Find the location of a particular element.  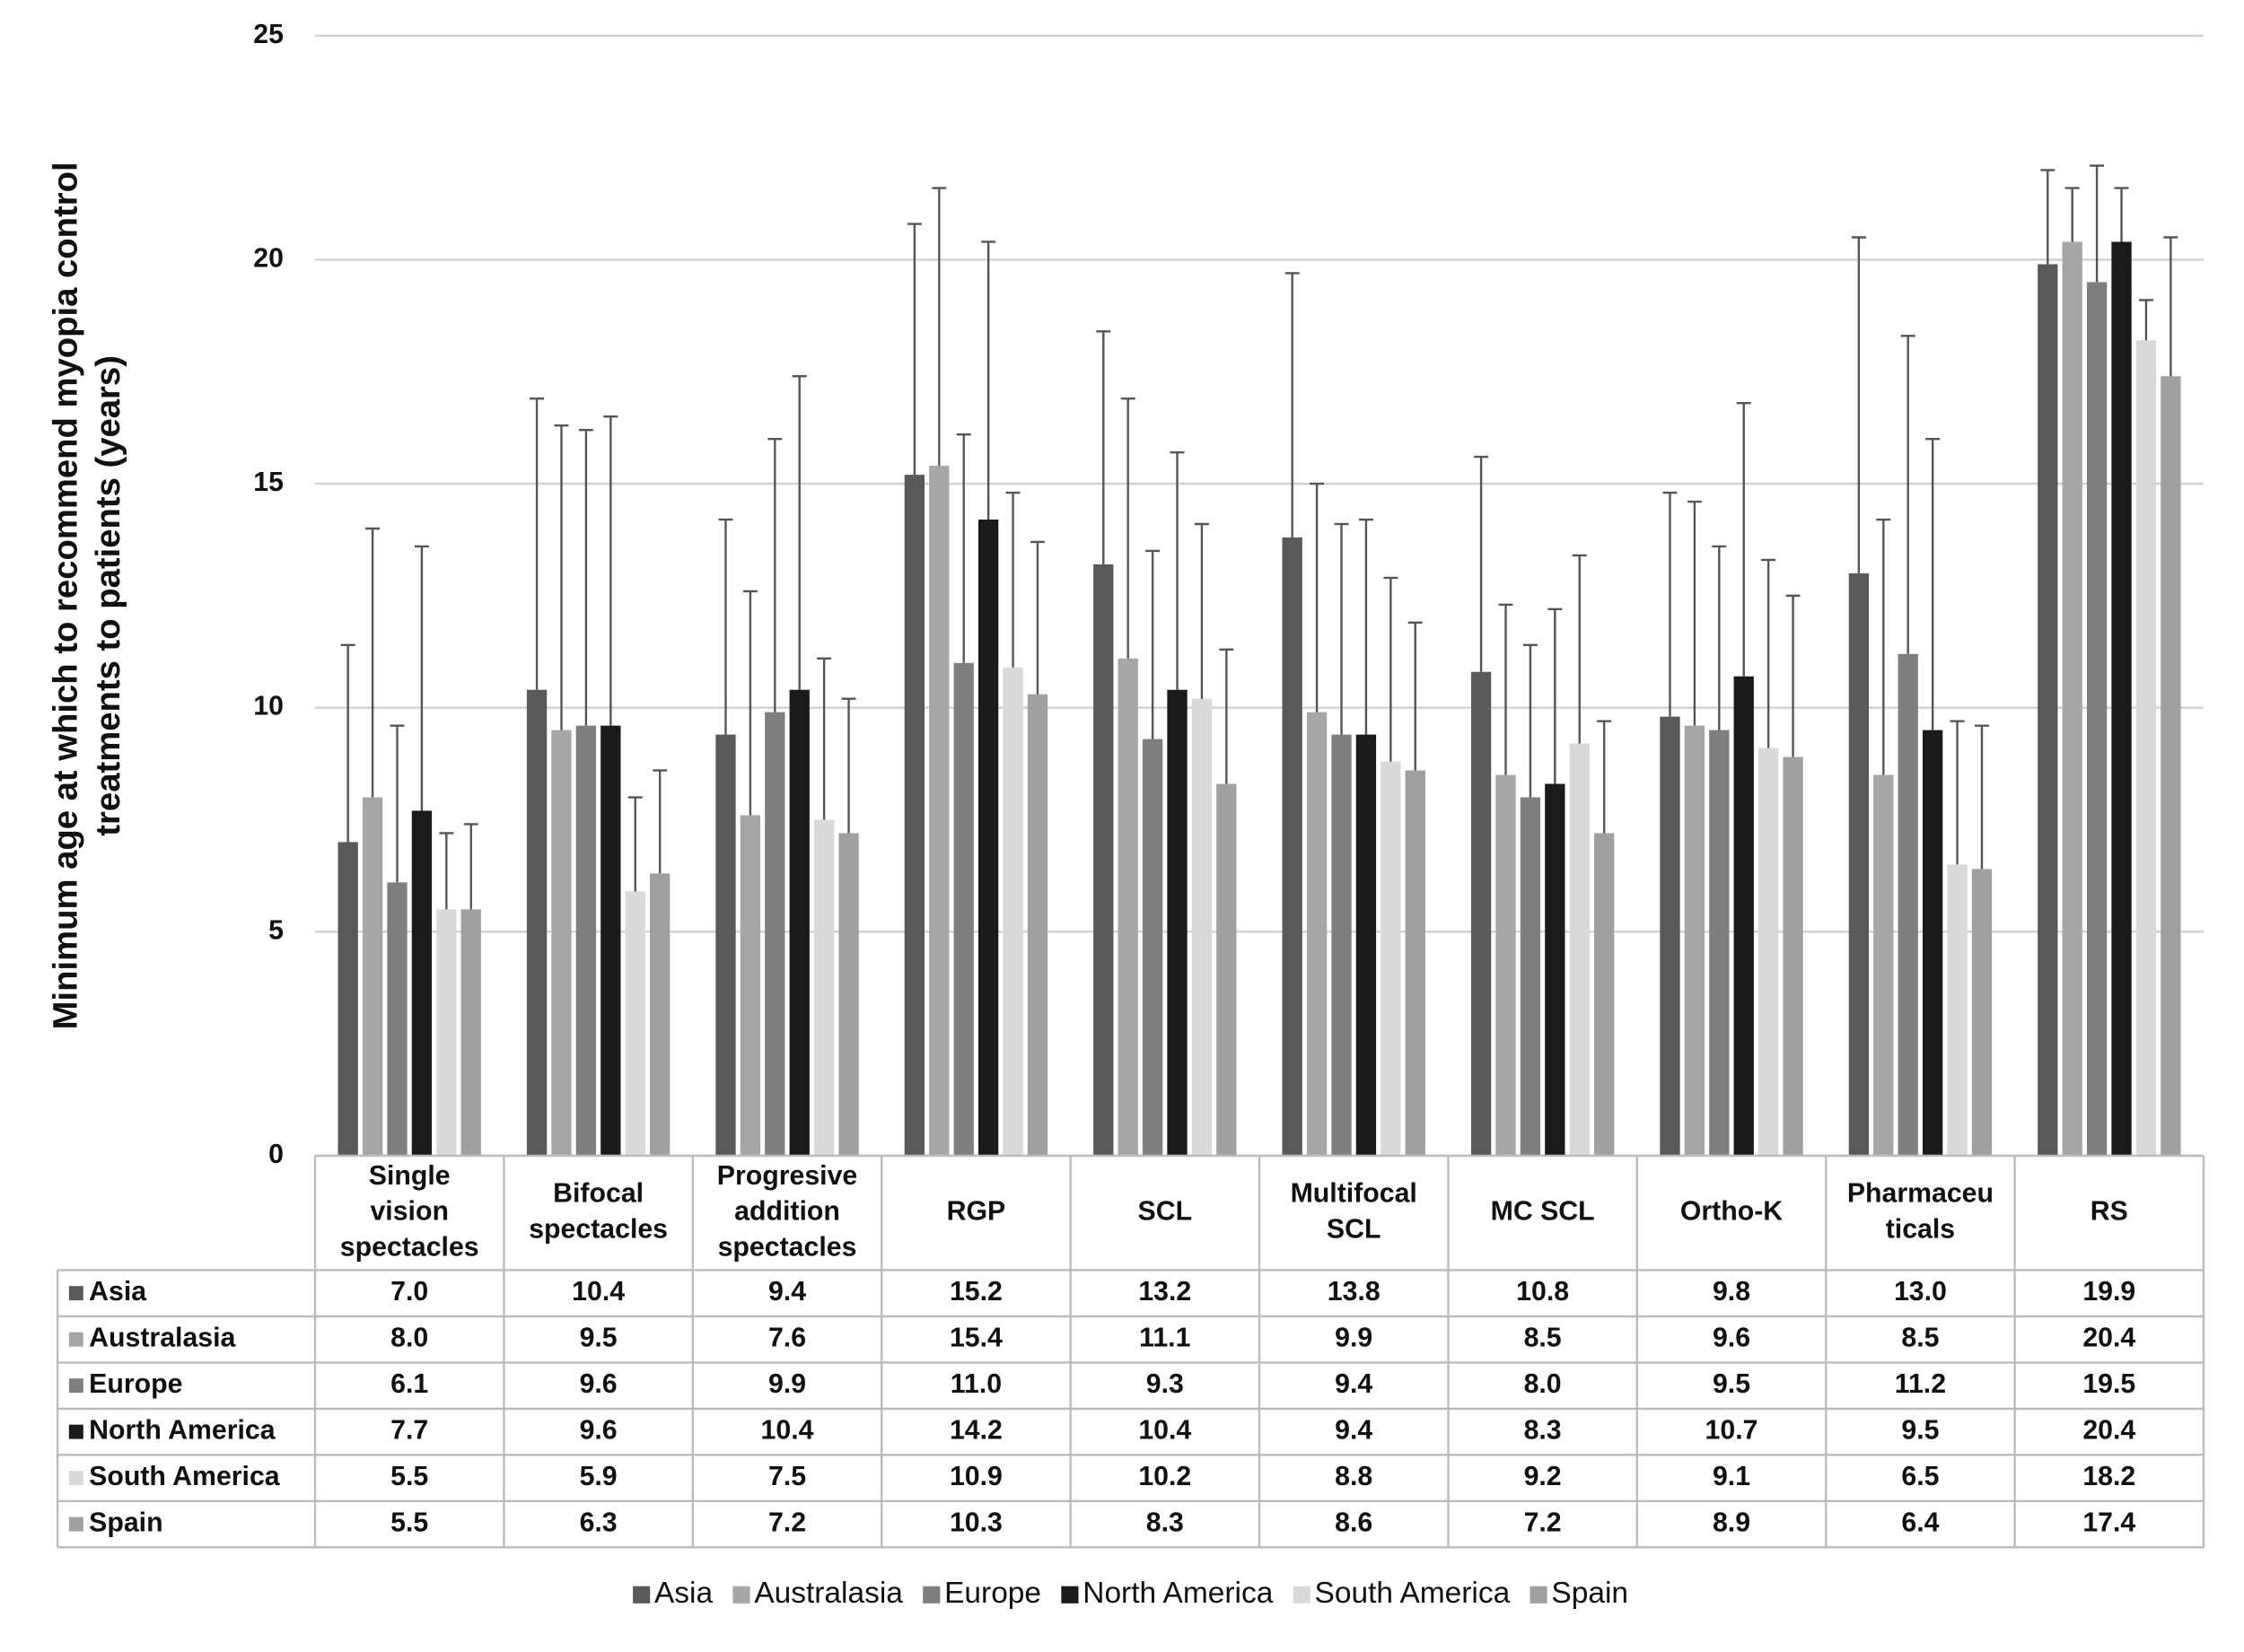

legend-item: Spain is located at coordinates (1579, 1593).